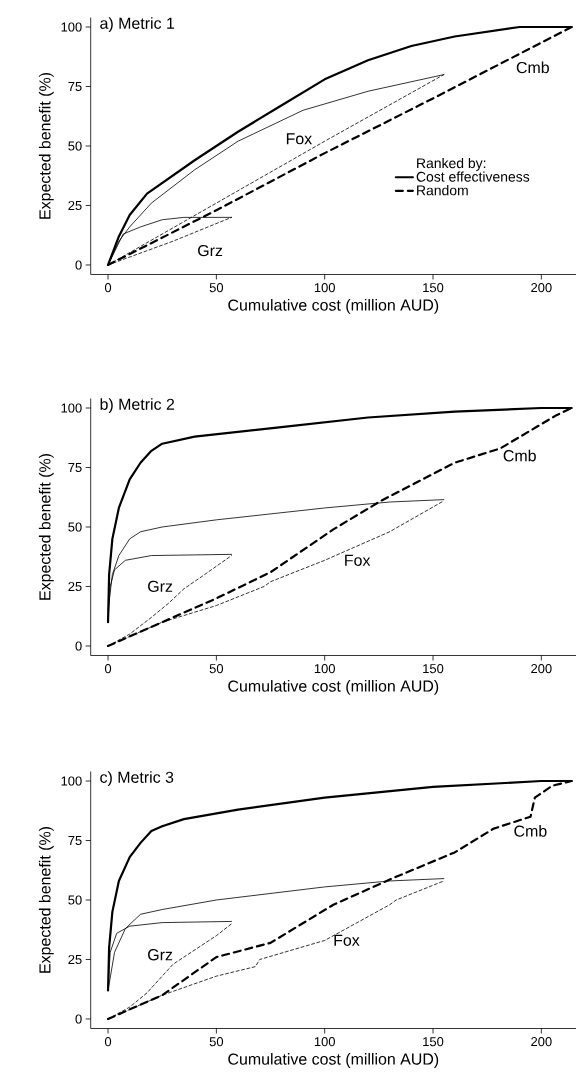 The image size is (579, 1090). What do you see at coordinates (137, 25) in the screenshot?
I see `chart-title: a) Metric 1` at bounding box center [137, 25].